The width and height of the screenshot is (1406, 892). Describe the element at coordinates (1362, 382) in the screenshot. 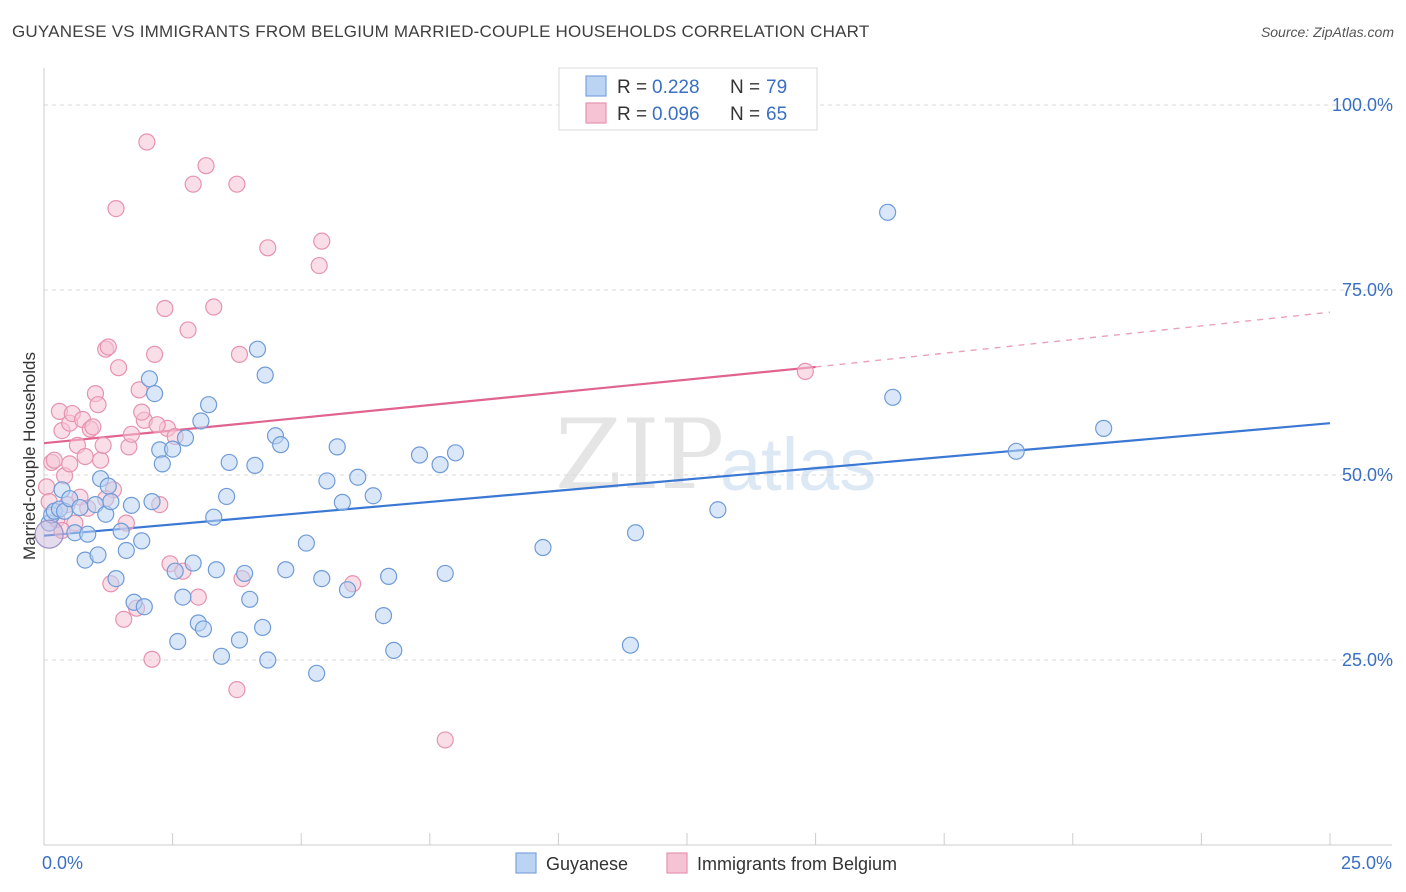

I see `y-tick-labels: 25.0% 50.0% 75.0% 100.0%` at that location.